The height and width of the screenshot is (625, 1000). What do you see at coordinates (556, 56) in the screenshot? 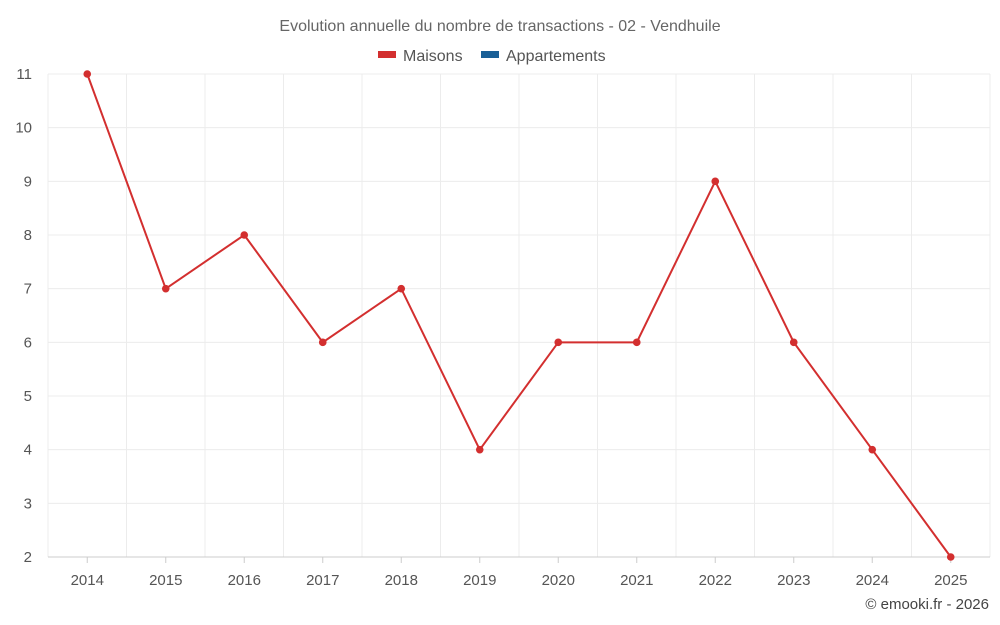
I see `legend-label-appartements: Appartements` at bounding box center [556, 56].